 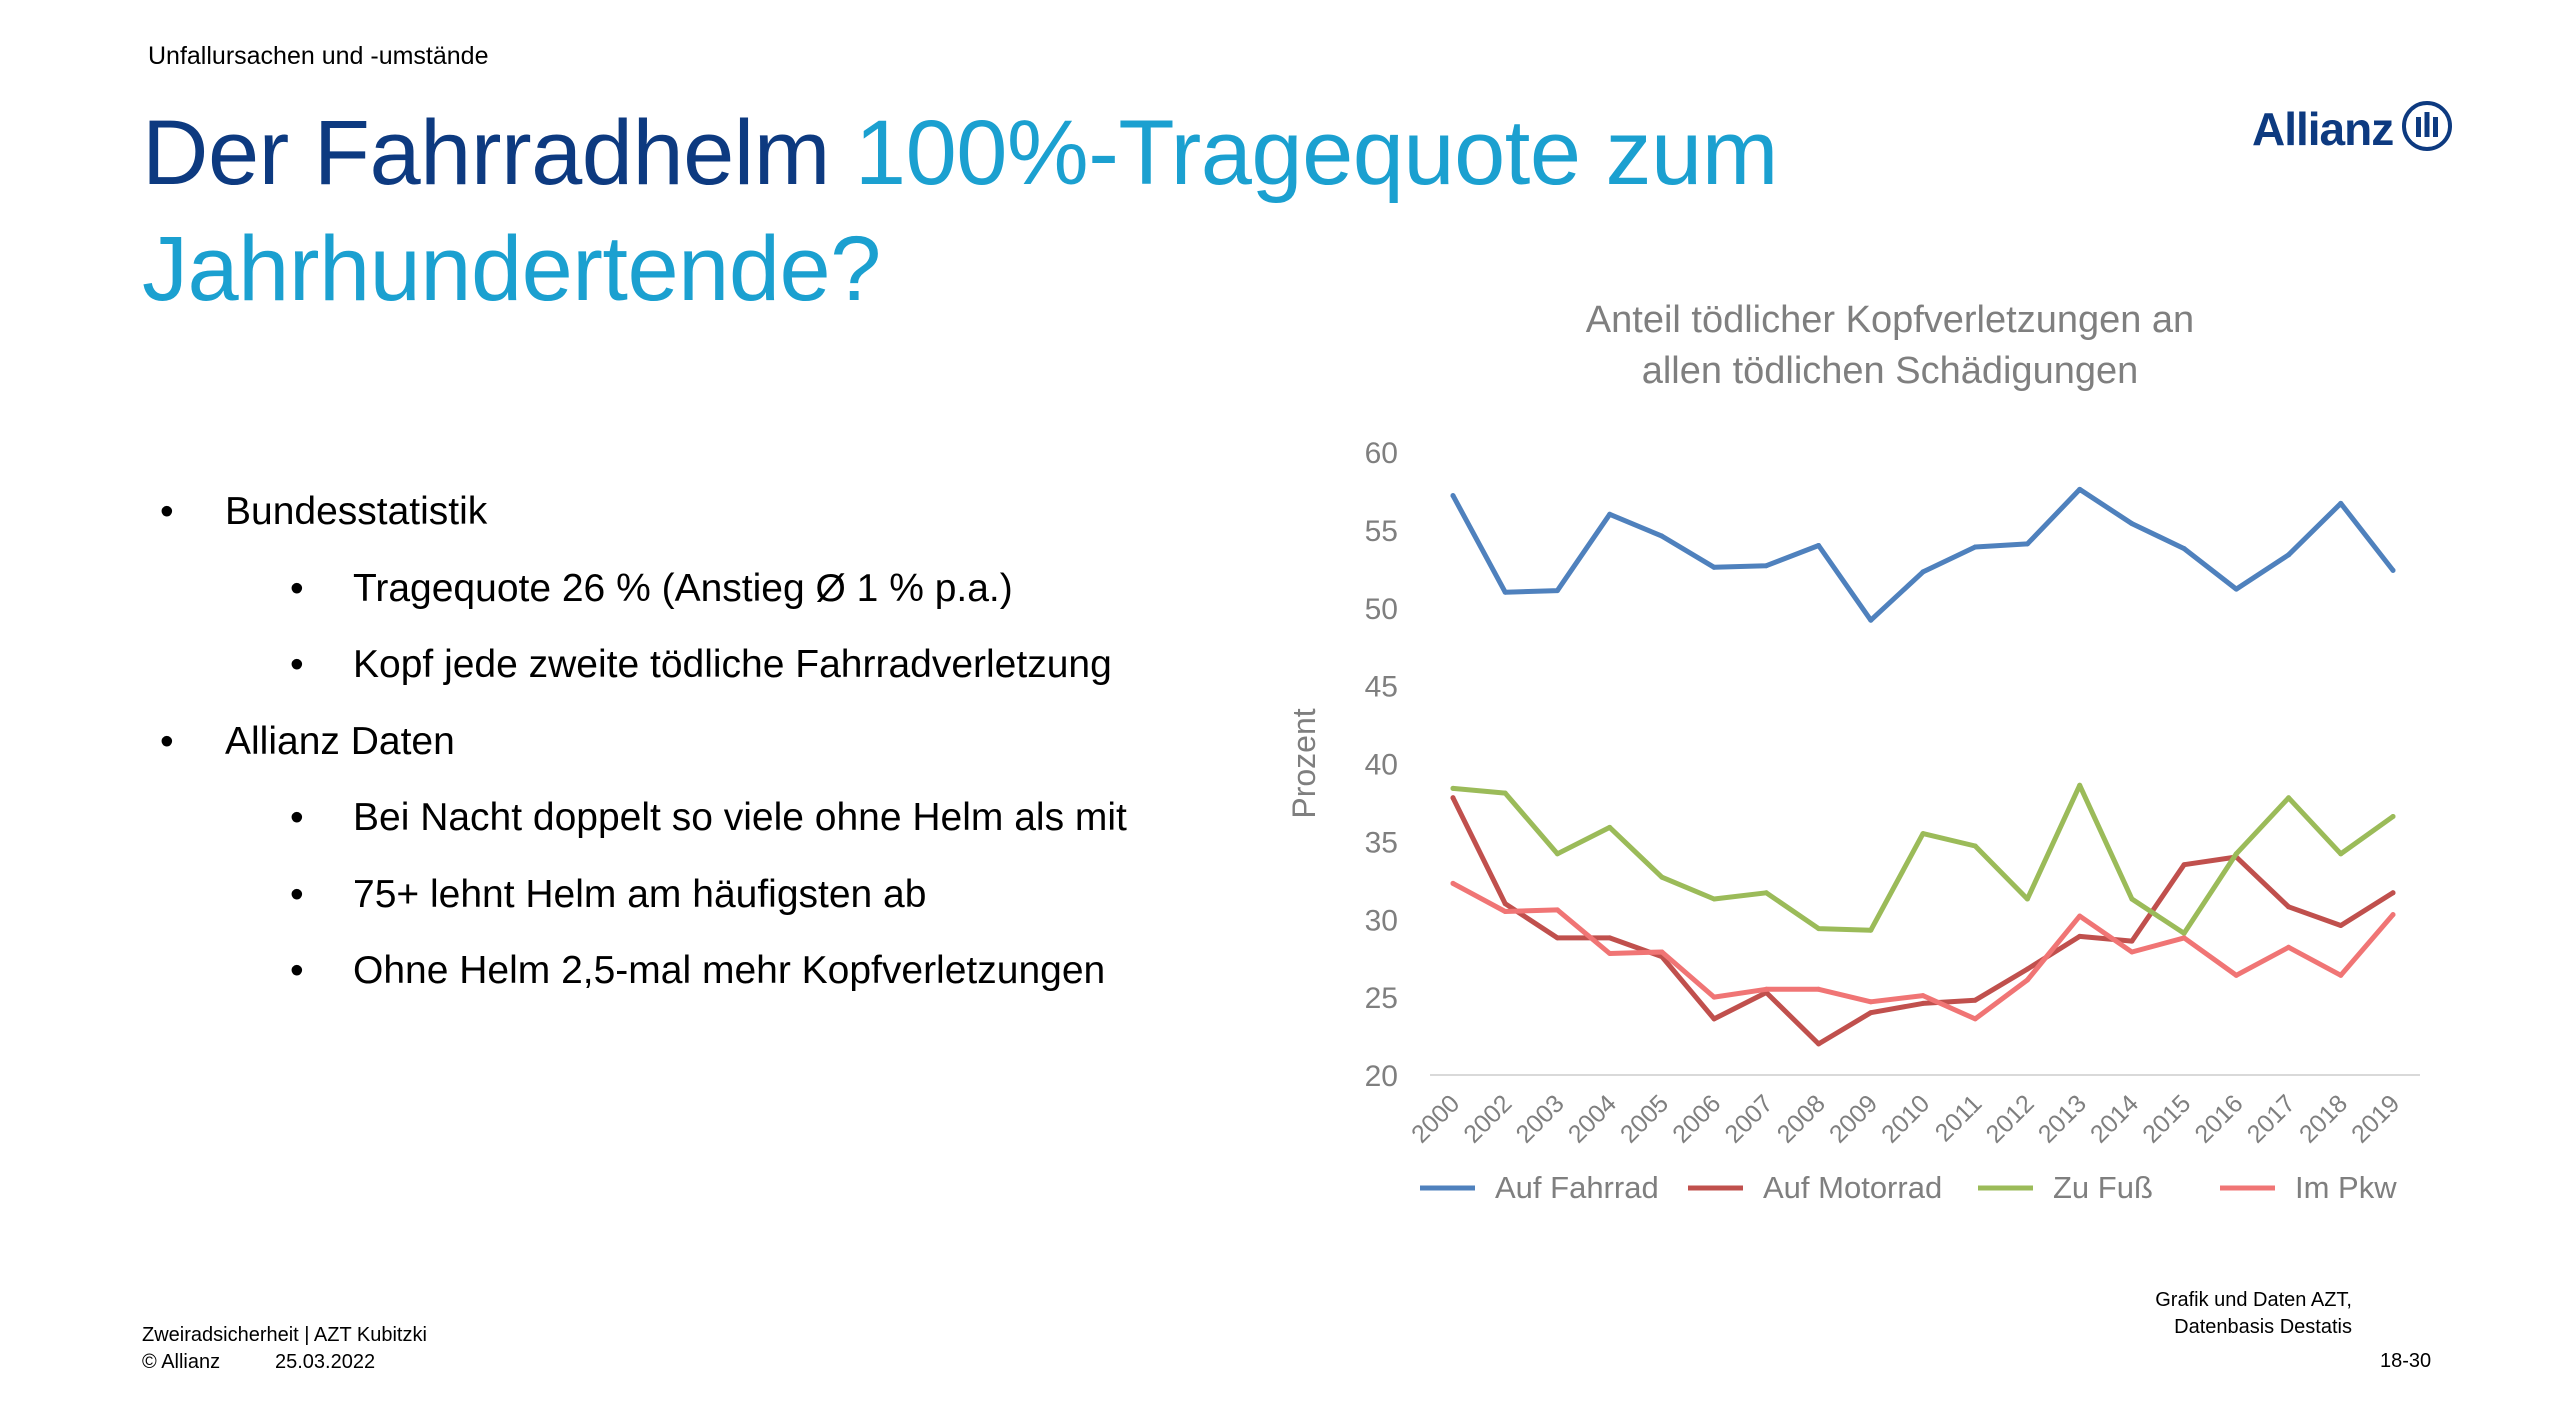 What do you see at coordinates (1381, 687) in the screenshot?
I see `y-tick-label: 45` at bounding box center [1381, 687].